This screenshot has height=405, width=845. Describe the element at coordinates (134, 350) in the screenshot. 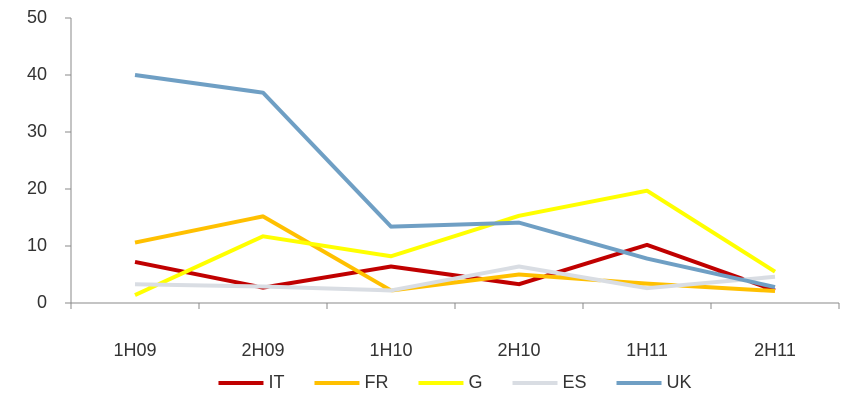

I see `x-tick-label: 1H09` at that location.